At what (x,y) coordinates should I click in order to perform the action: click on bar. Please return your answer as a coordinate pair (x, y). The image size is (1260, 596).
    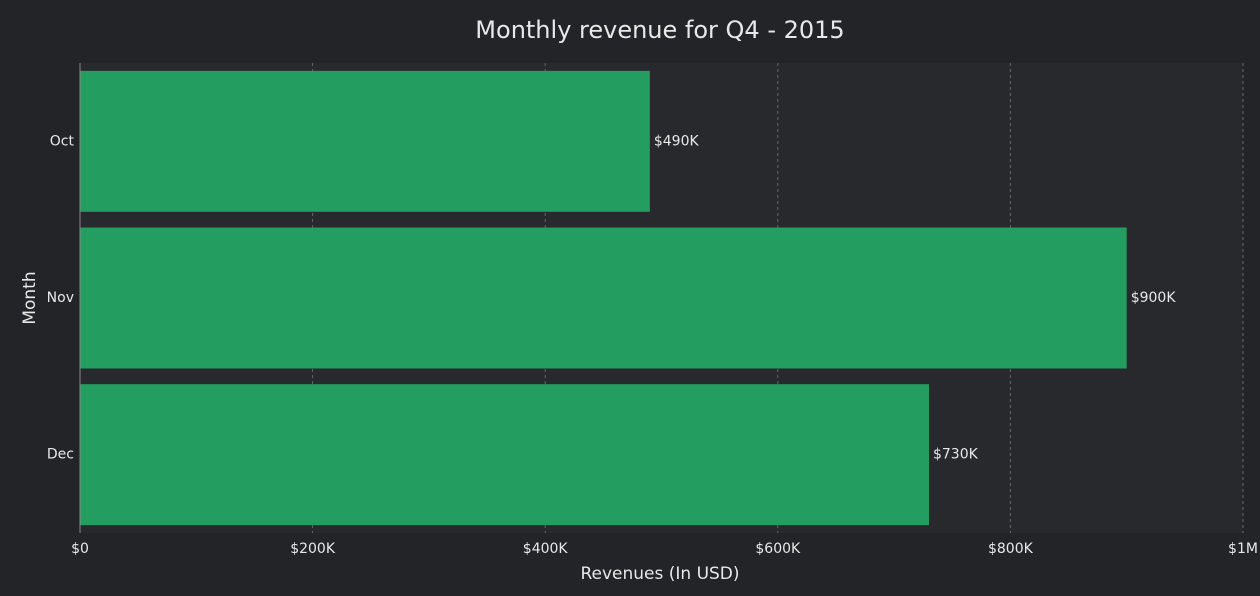
    Looking at the image, I should click on (365, 141).